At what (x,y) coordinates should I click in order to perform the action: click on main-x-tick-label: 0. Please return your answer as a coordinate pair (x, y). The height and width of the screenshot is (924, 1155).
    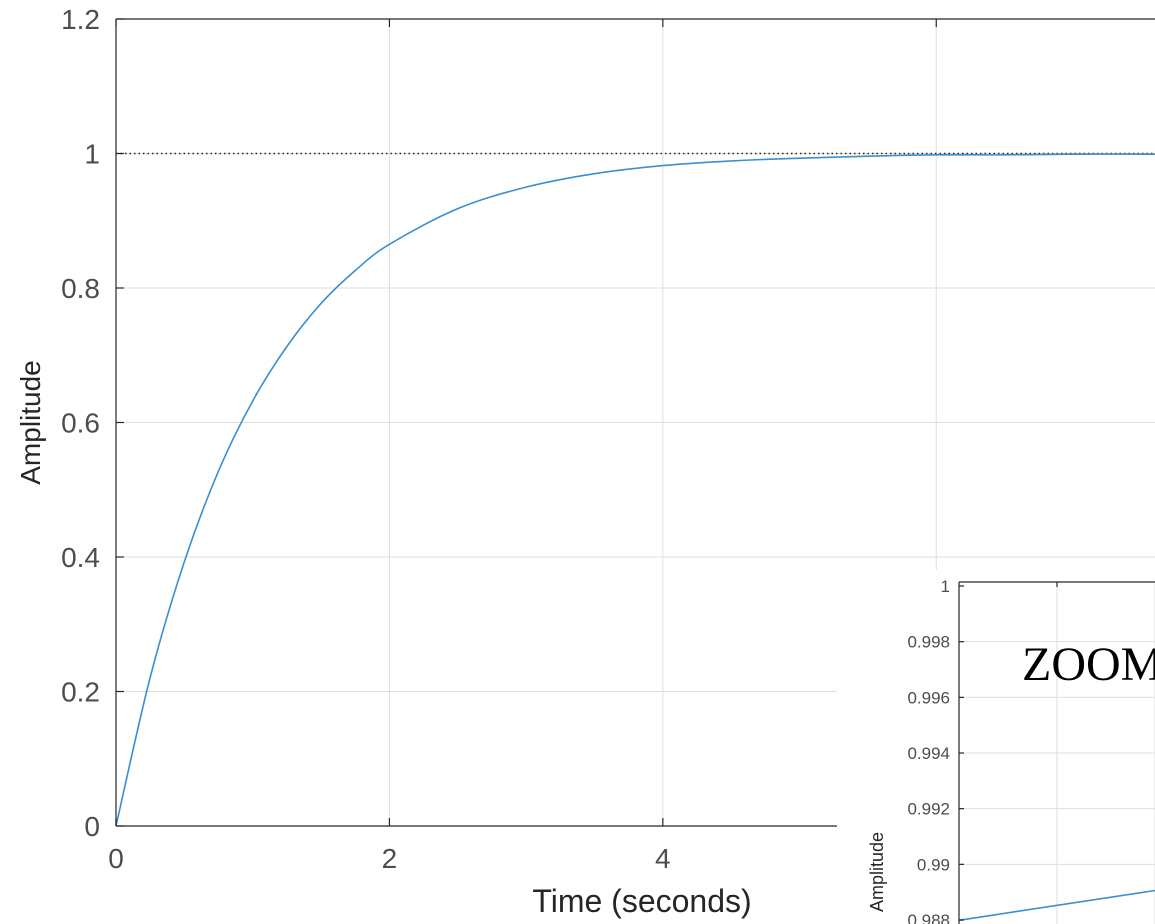
    Looking at the image, I should click on (116, 858).